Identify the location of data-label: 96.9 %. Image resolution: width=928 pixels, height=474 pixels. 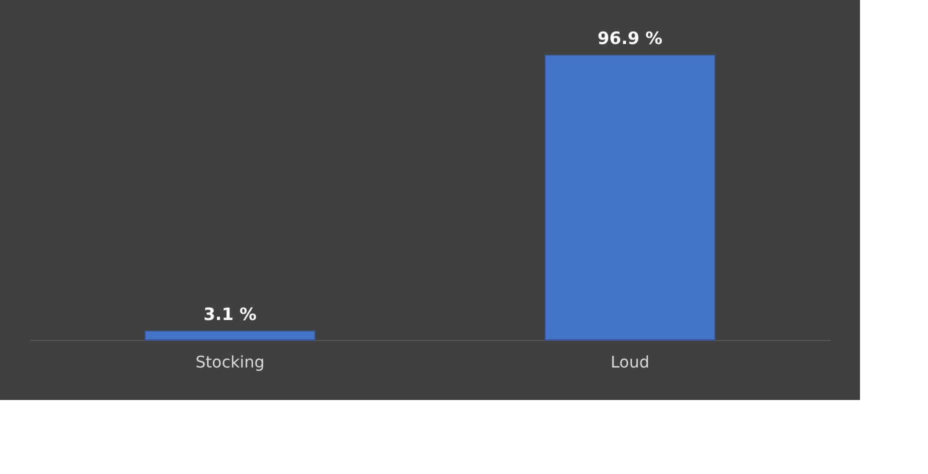
(630, 39).